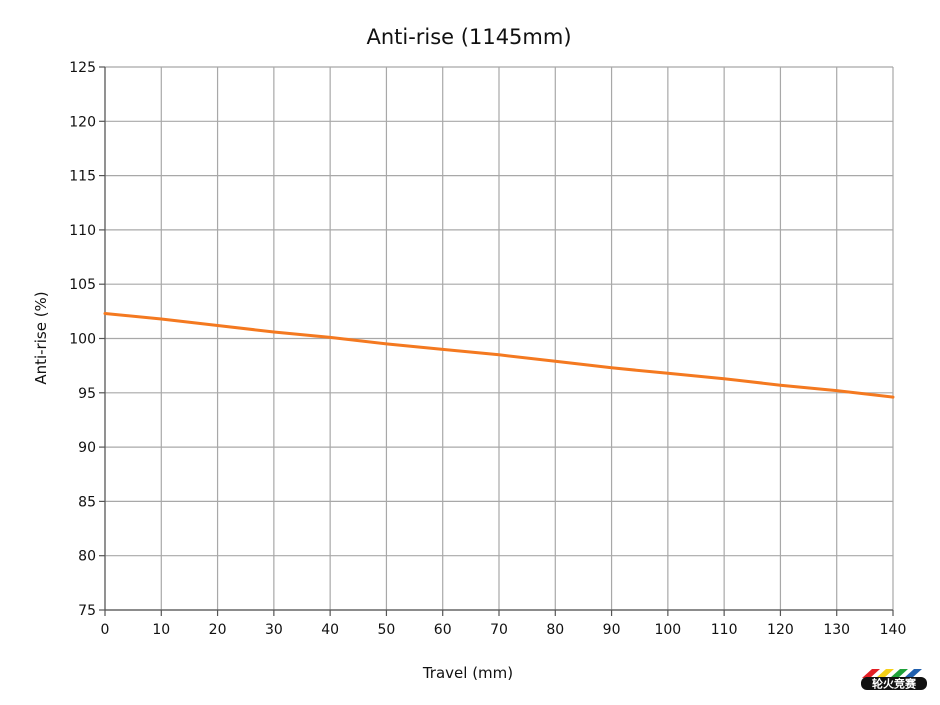  Describe the element at coordinates (274, 630) in the screenshot. I see `x-tick-label: 30` at that location.